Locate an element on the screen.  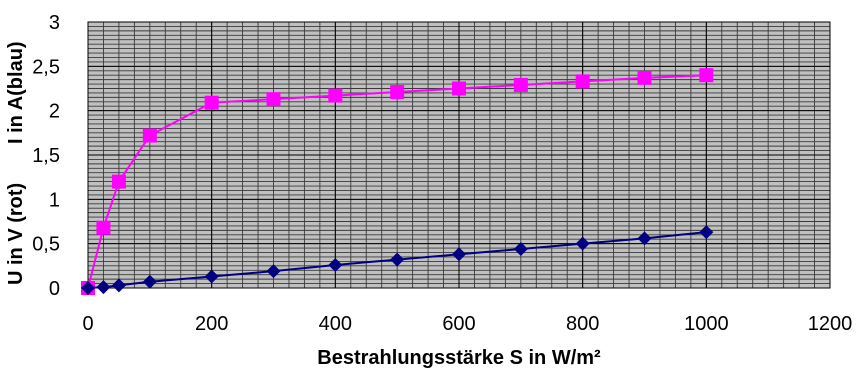
y-tick-label: 0,5 is located at coordinates (46, 245).